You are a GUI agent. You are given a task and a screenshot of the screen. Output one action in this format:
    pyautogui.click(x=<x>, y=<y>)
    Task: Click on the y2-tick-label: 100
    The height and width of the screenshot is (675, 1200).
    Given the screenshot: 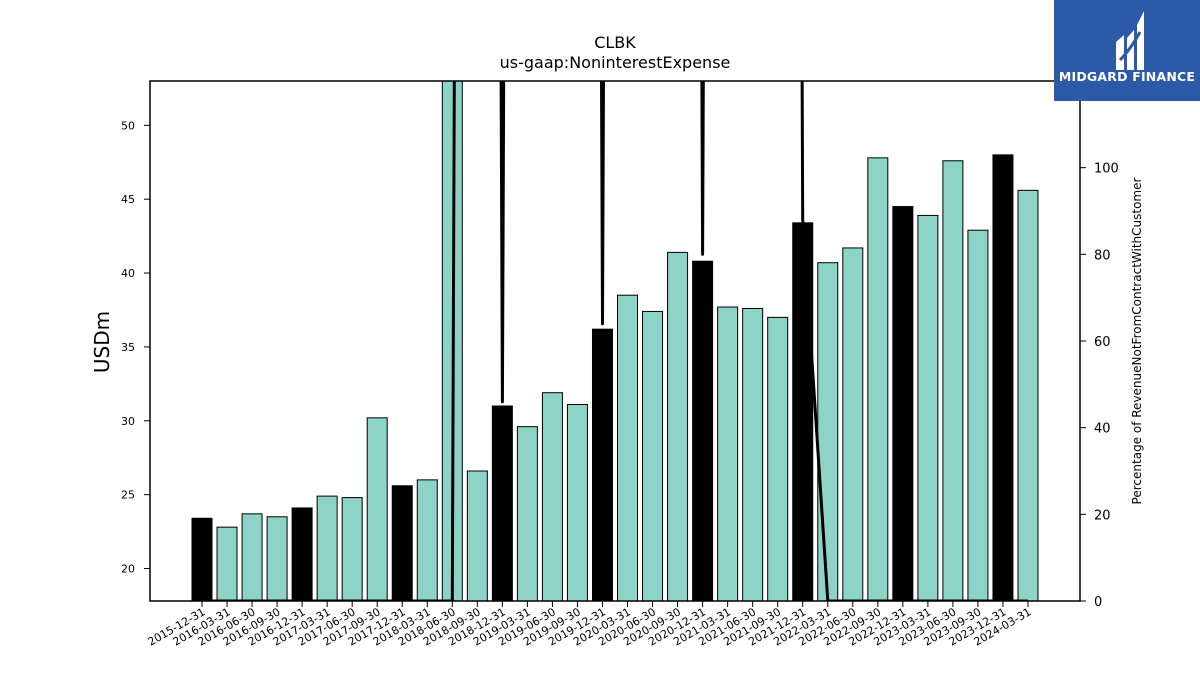 What is the action you would take?
    pyautogui.click(x=1106, y=169)
    